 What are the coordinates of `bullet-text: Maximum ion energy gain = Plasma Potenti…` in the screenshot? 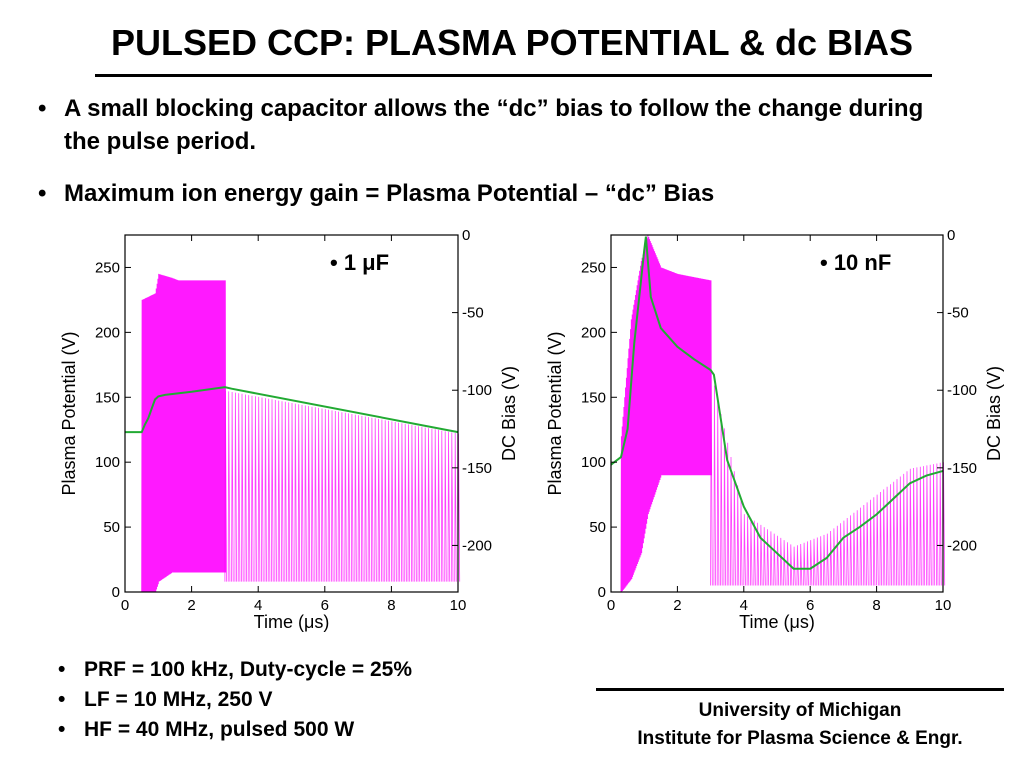 It's located at (389, 193).